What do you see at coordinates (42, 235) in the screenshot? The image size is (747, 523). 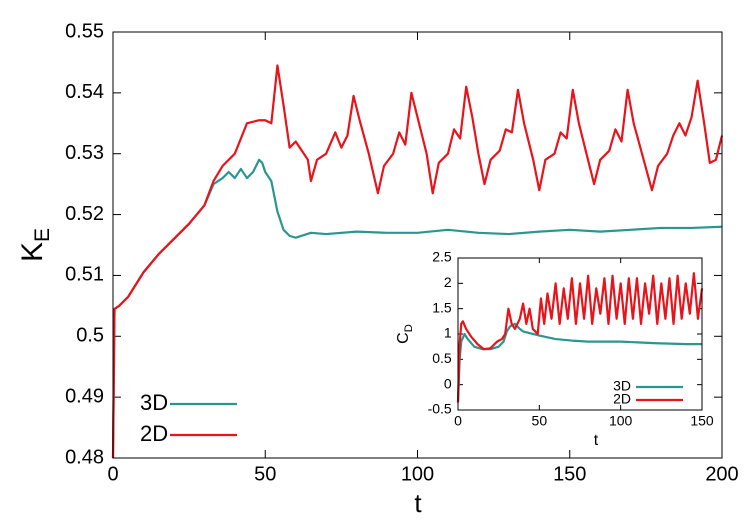 I see `y-axis-label-sub: E` at bounding box center [42, 235].